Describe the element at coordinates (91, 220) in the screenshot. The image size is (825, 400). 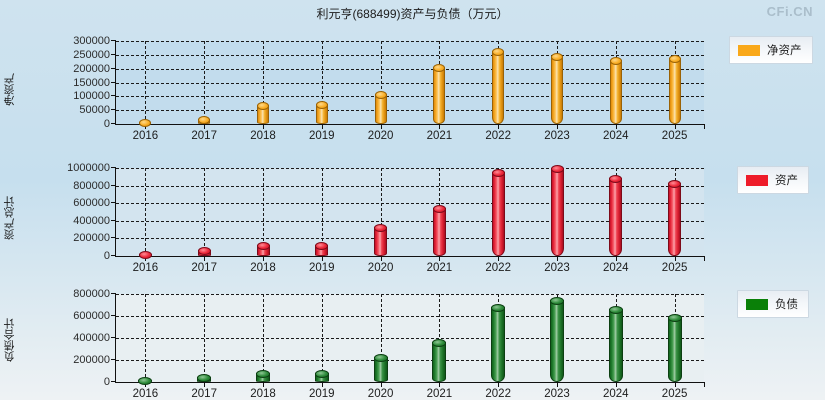
I see `y-axis-tick-label: 400000` at that location.